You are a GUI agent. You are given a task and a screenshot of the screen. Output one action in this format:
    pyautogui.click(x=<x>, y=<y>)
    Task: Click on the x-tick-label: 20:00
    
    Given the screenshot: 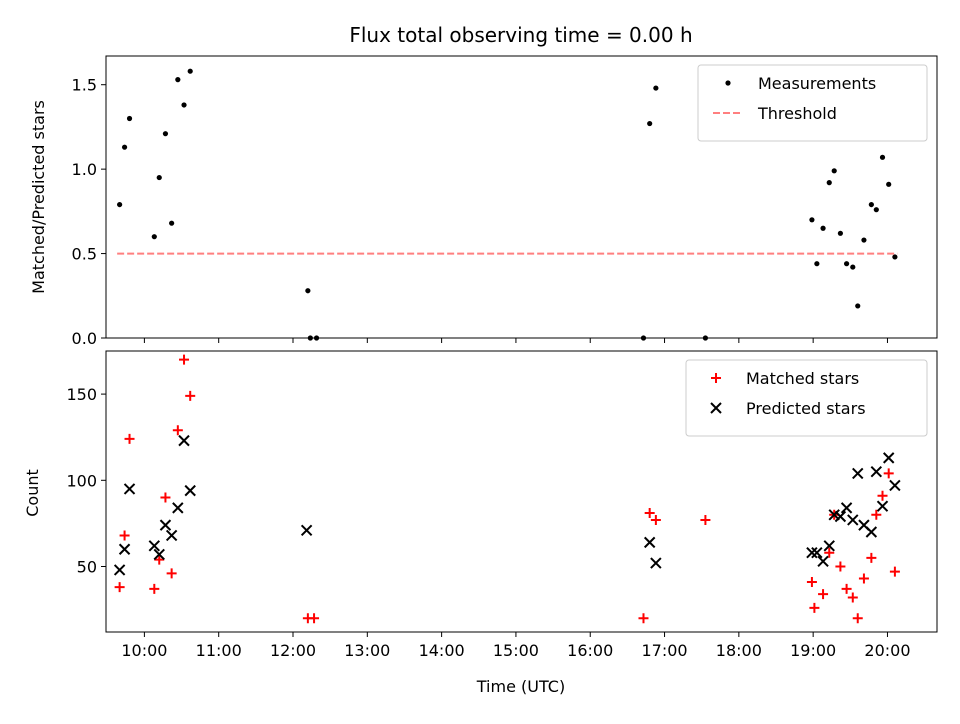 What is the action you would take?
    pyautogui.click(x=887, y=650)
    